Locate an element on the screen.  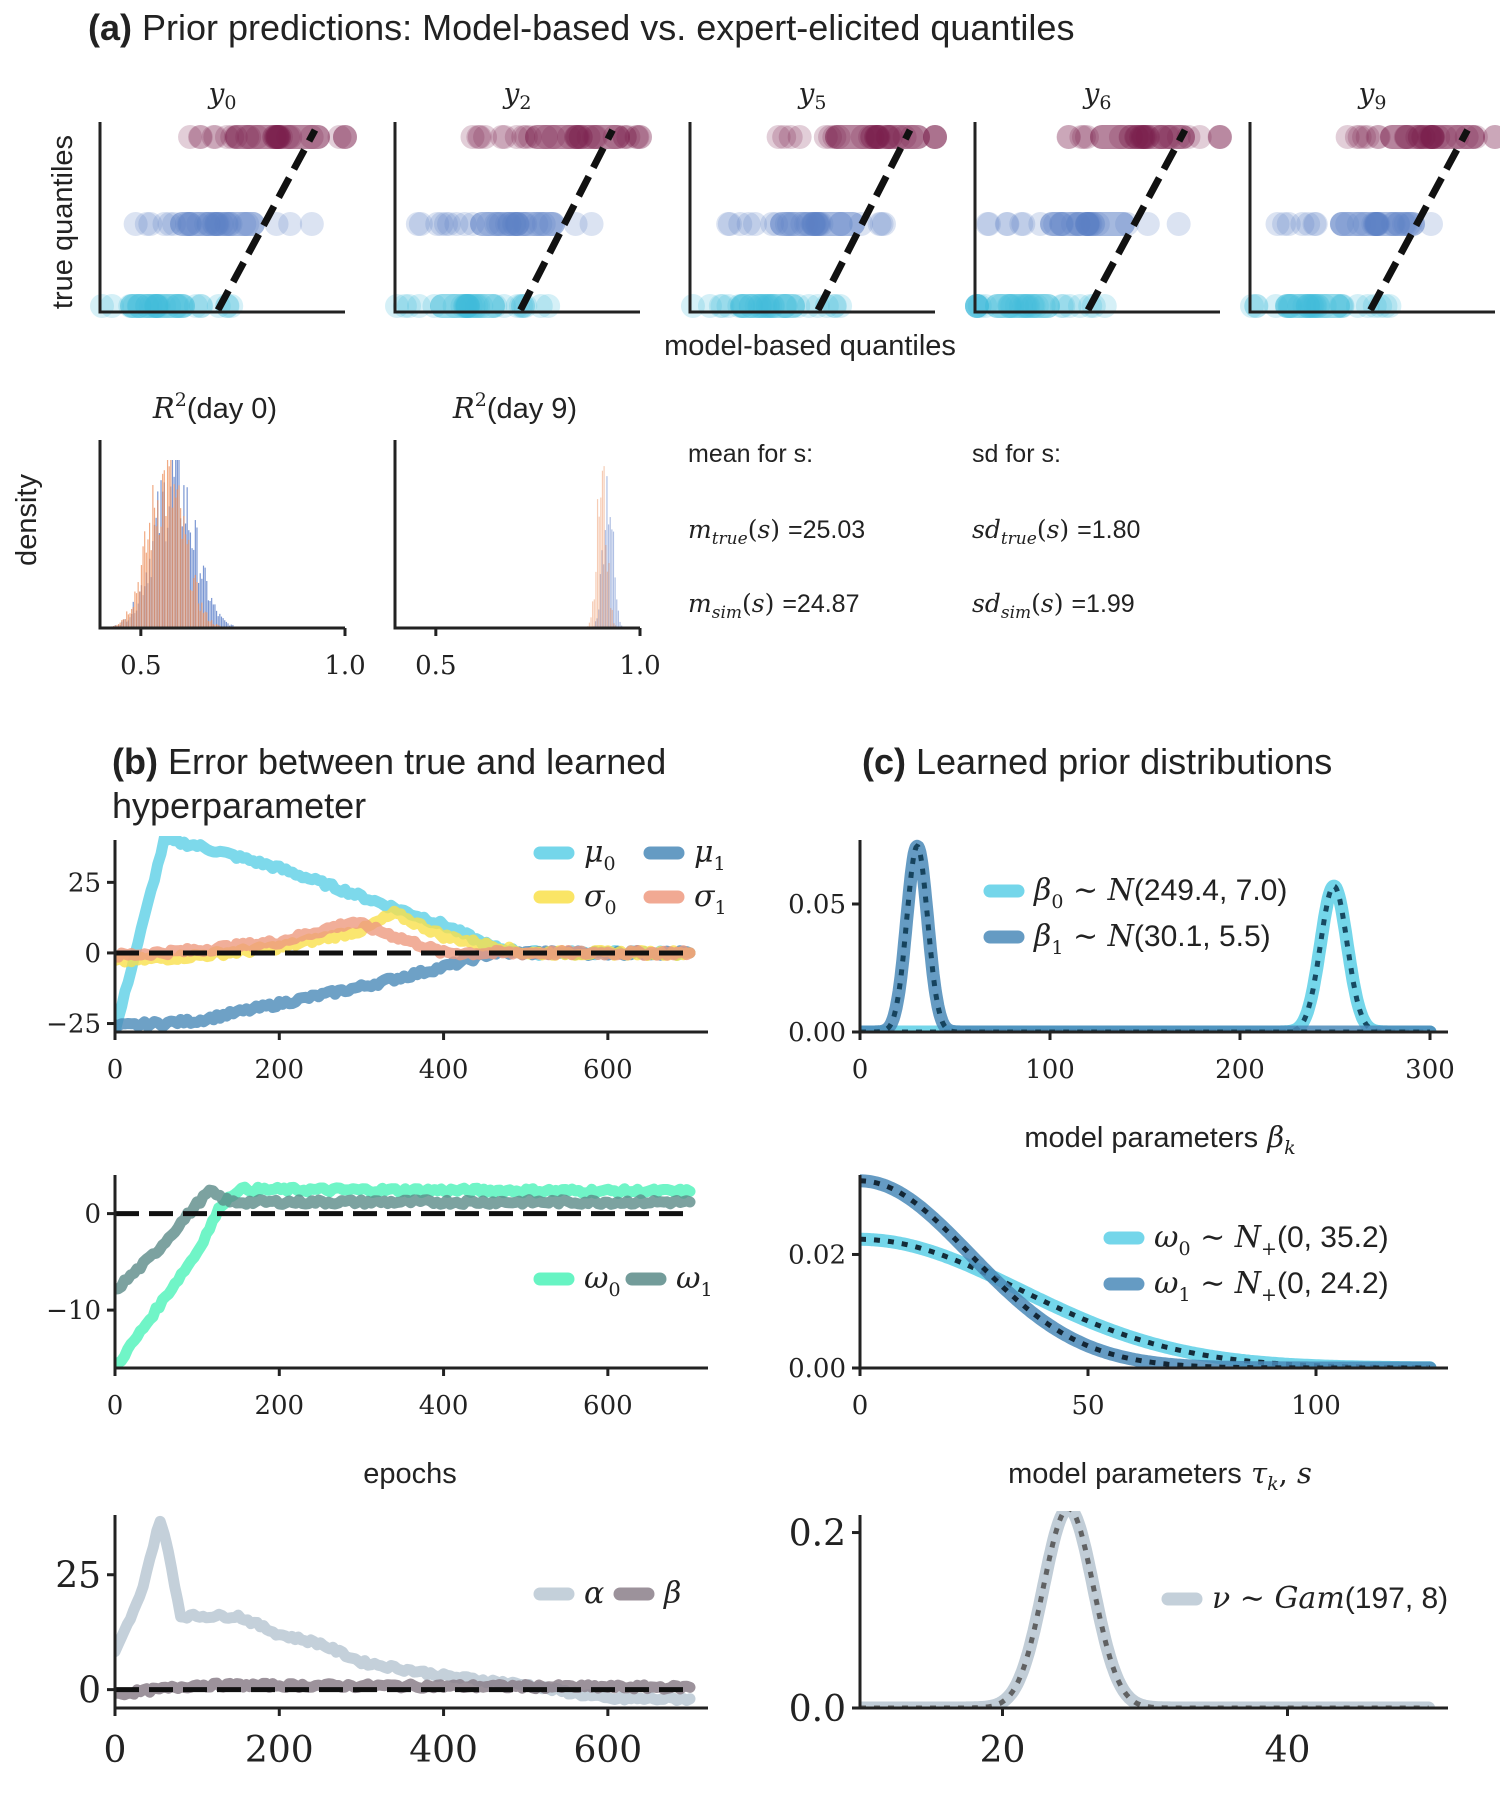
xtick-label: 400 is located at coordinates (443, 1750).